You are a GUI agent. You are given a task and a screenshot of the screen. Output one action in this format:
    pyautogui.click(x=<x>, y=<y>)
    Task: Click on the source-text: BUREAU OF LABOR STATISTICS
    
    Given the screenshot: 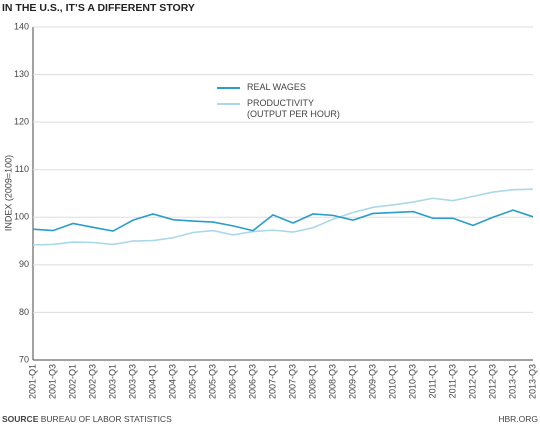 What is the action you would take?
    pyautogui.click(x=106, y=419)
    